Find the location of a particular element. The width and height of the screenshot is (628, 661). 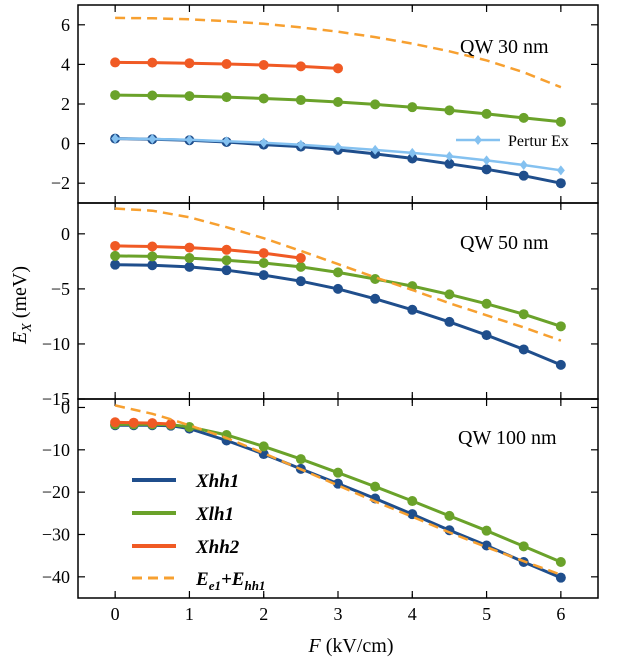

y-tick-label: 2 is located at coordinates (65, 104).